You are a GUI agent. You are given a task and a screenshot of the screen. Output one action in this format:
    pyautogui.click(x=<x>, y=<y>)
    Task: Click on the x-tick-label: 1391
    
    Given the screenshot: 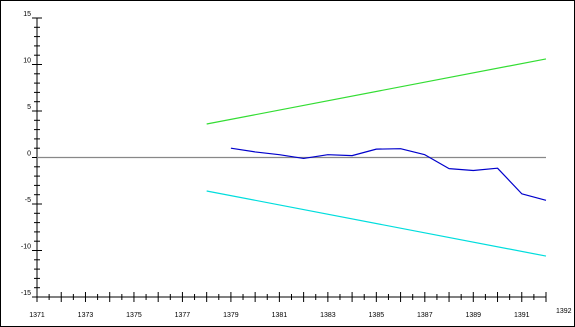 What is the action you would take?
    pyautogui.click(x=522, y=315)
    